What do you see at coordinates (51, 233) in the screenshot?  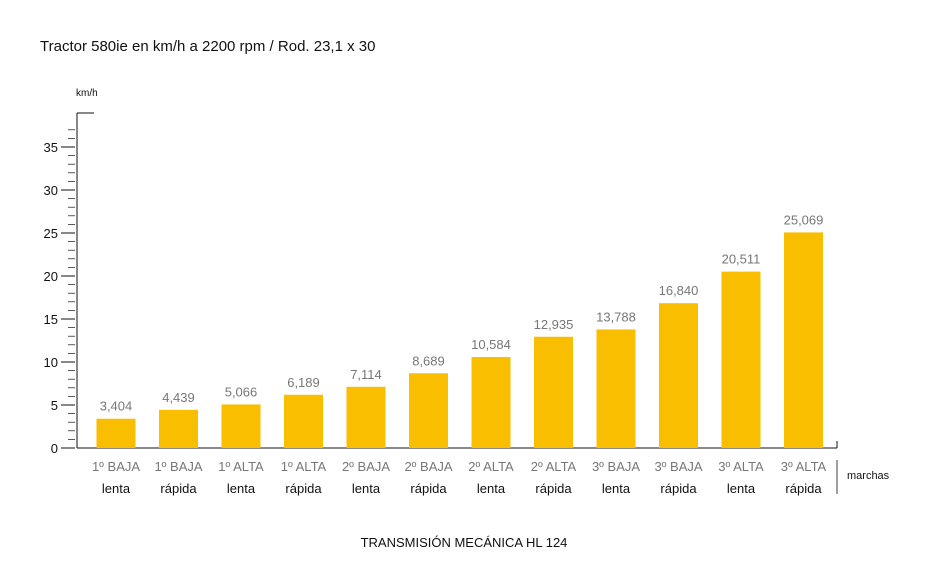 I see `y-tick-label: 25` at bounding box center [51, 233].